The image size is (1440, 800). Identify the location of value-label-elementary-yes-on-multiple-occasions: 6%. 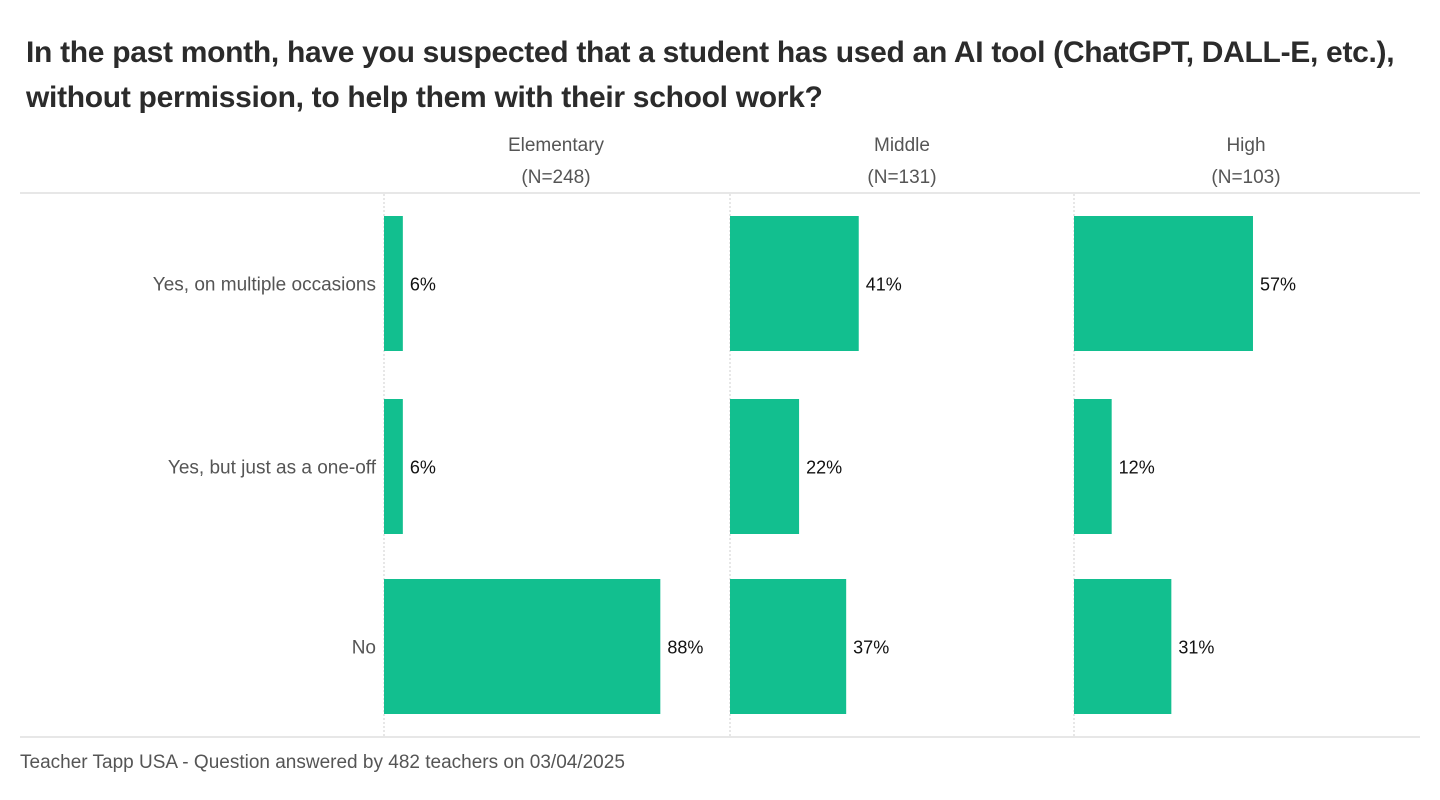
(423, 285).